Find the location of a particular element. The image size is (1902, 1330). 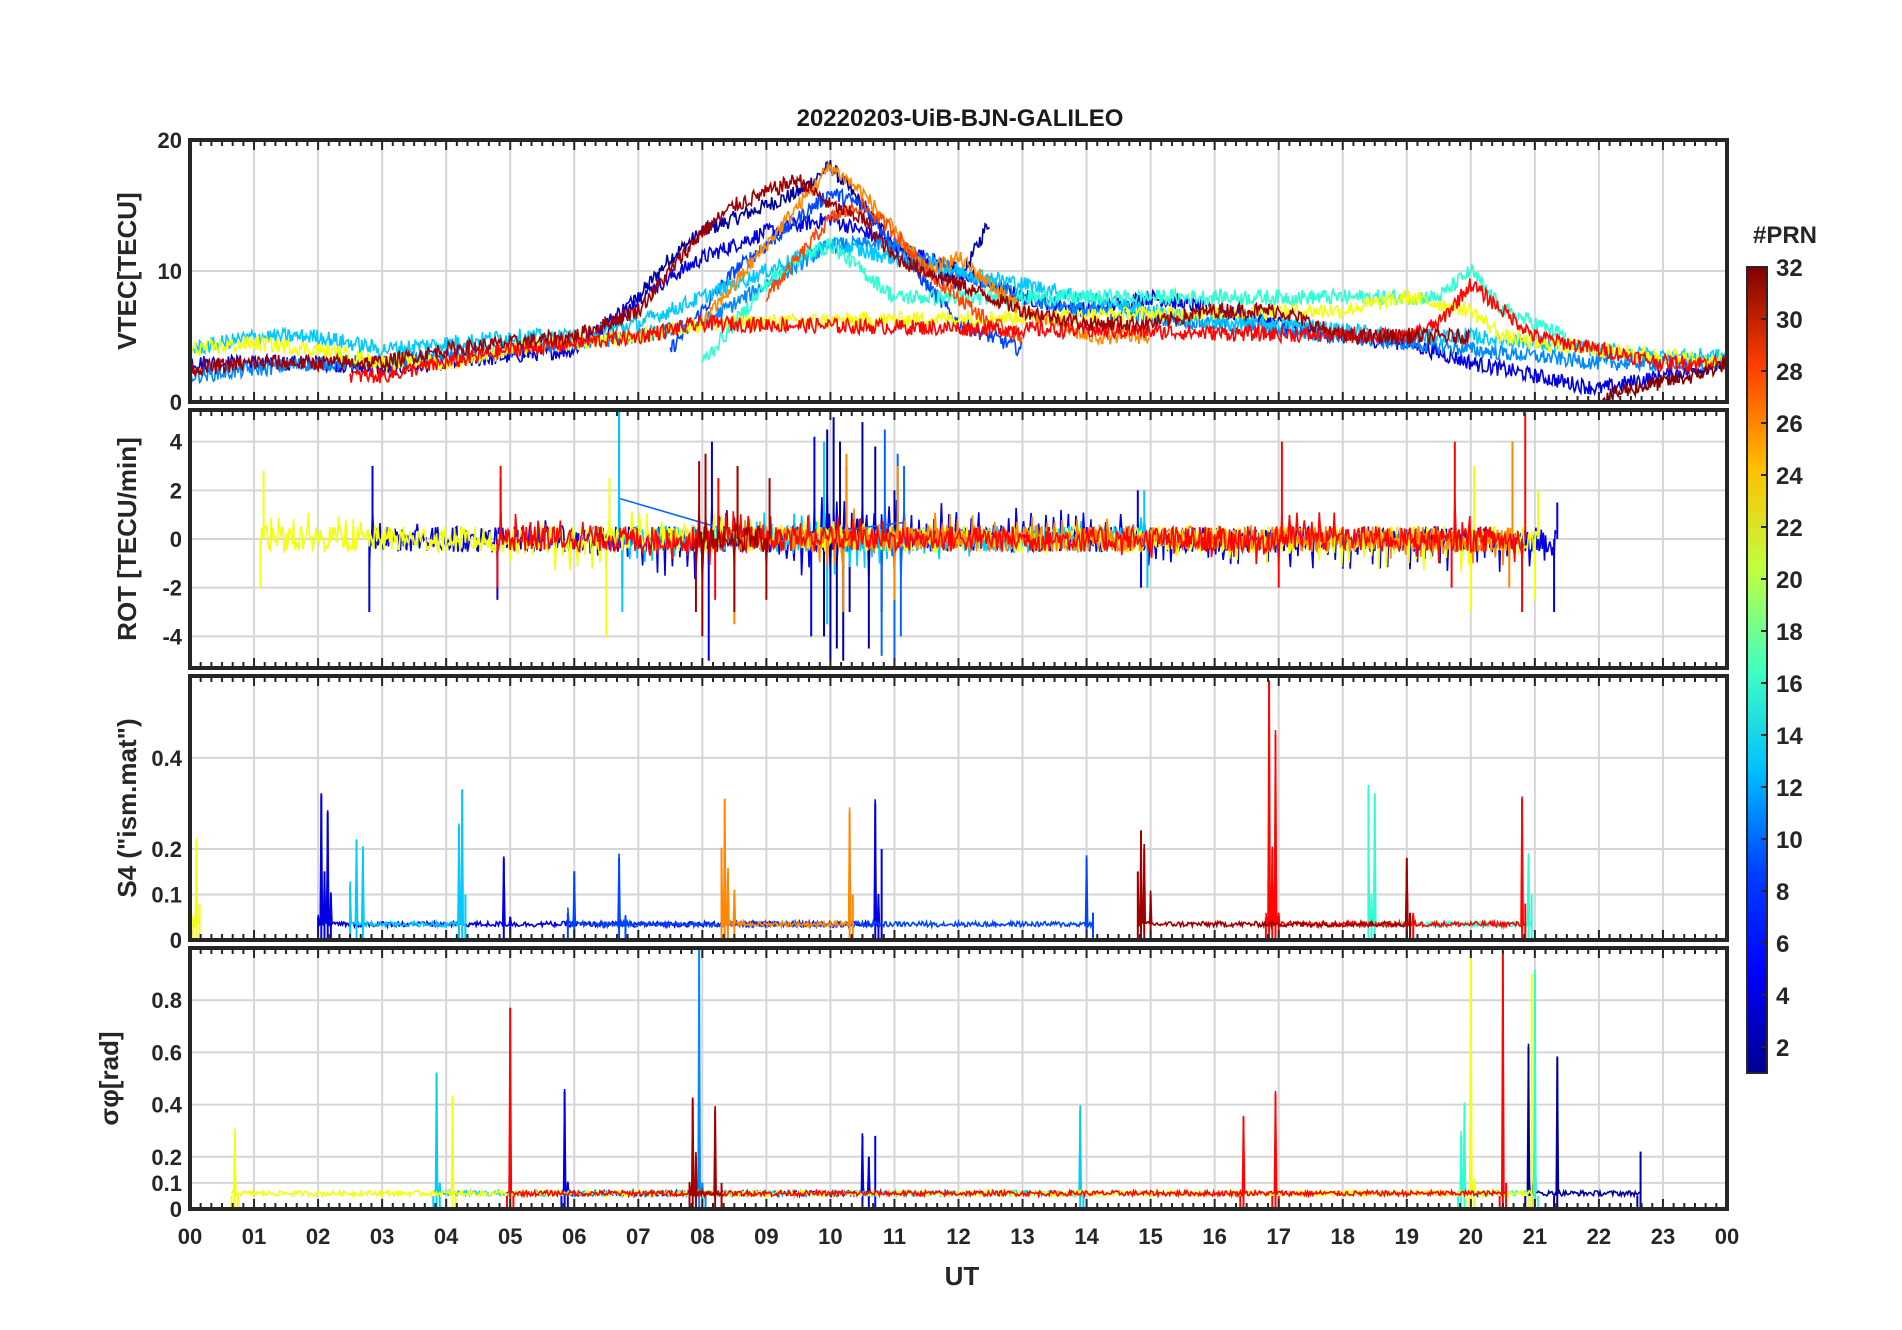

colorbar-gradient is located at coordinates (1757, 670).